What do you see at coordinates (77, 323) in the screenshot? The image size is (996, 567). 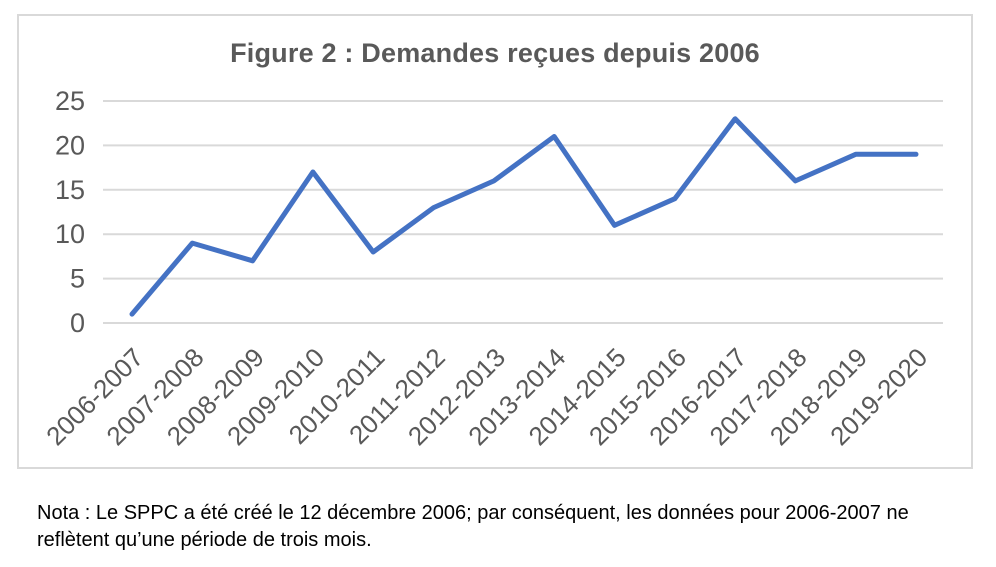 I see `y-tick-label: 0` at bounding box center [77, 323].